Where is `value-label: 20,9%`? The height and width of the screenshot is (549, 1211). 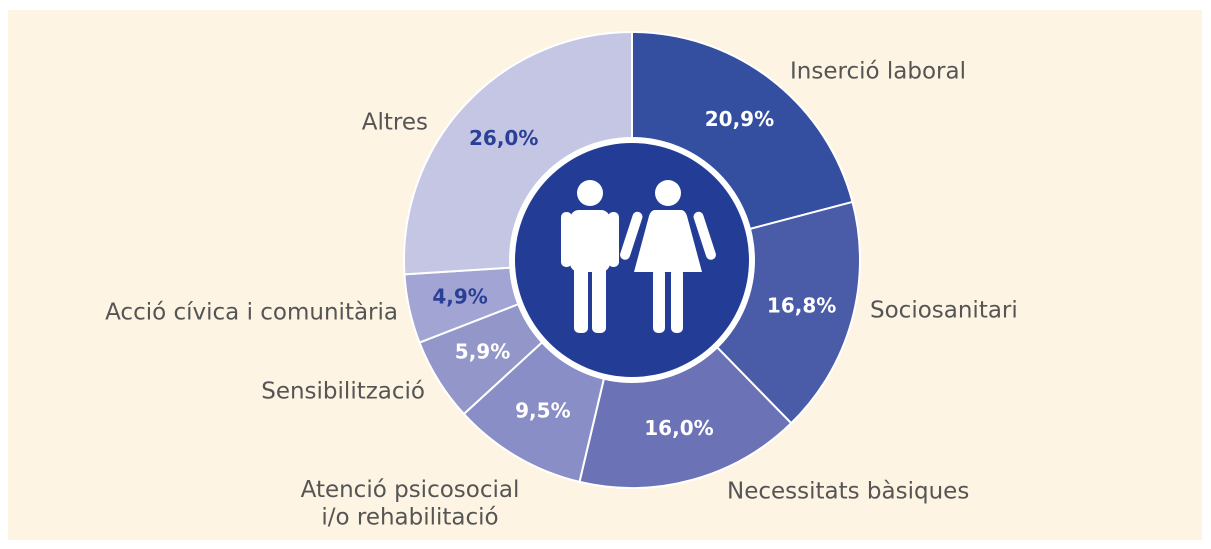
value-label: 20,9% is located at coordinates (739, 119).